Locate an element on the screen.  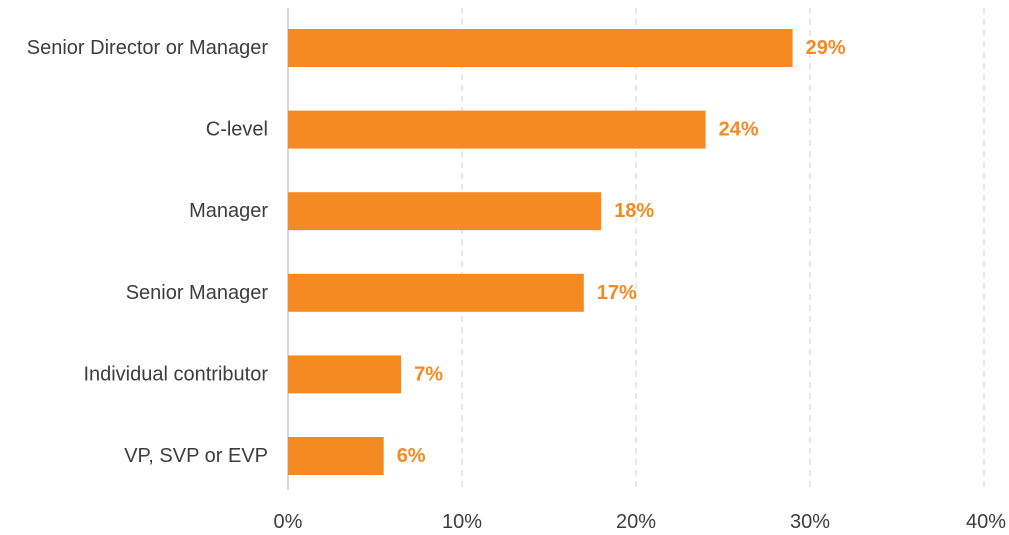
x-axis-tick-labels: 0% 10% 20% 30% 40% is located at coordinates (640, 522).